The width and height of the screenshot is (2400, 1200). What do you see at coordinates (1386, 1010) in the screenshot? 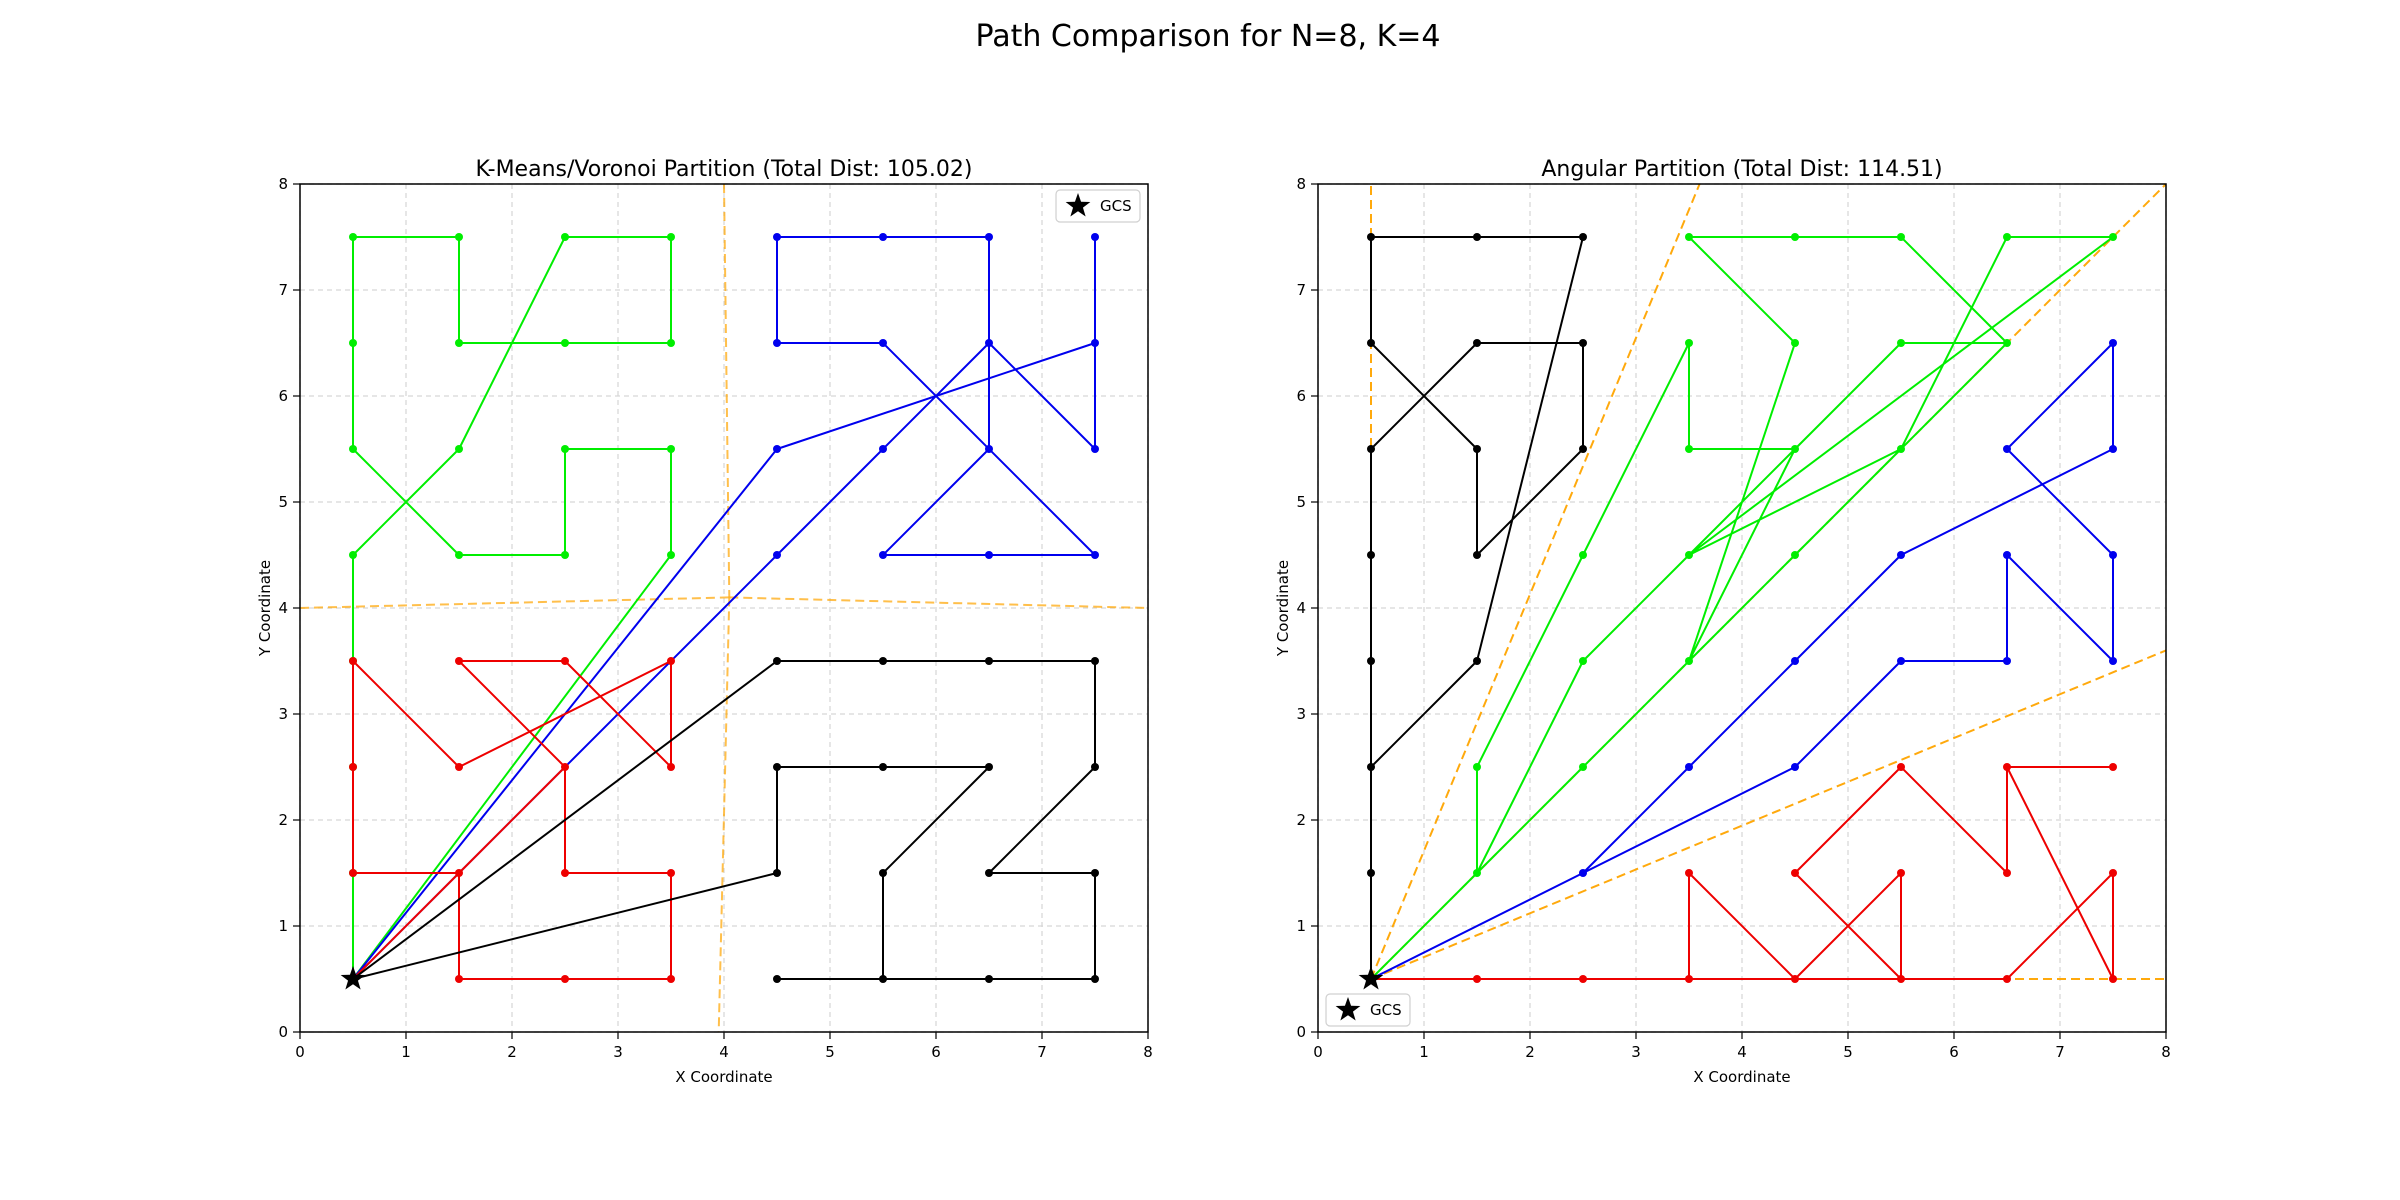
I see `legend-label: GCS` at bounding box center [1386, 1010].